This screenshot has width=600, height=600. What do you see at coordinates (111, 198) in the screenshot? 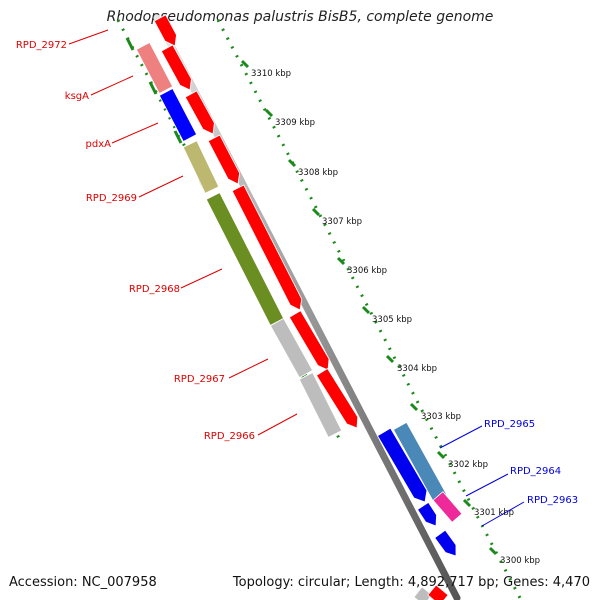
I see `gene-label-rpd-2969: RPD_2969` at bounding box center [111, 198].